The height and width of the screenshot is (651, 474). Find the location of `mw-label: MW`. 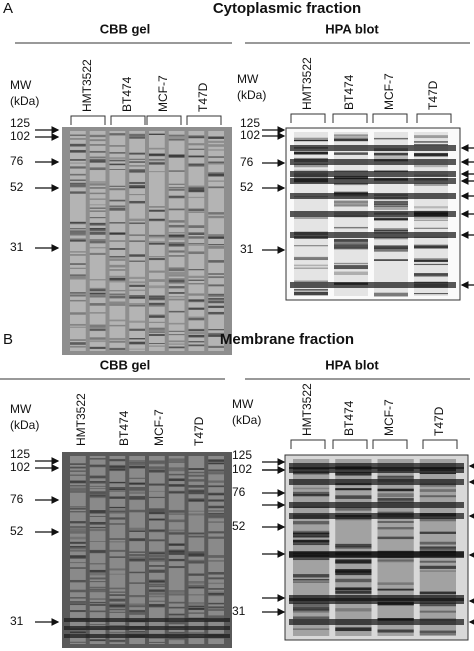

mw-label: MW is located at coordinates (248, 79).